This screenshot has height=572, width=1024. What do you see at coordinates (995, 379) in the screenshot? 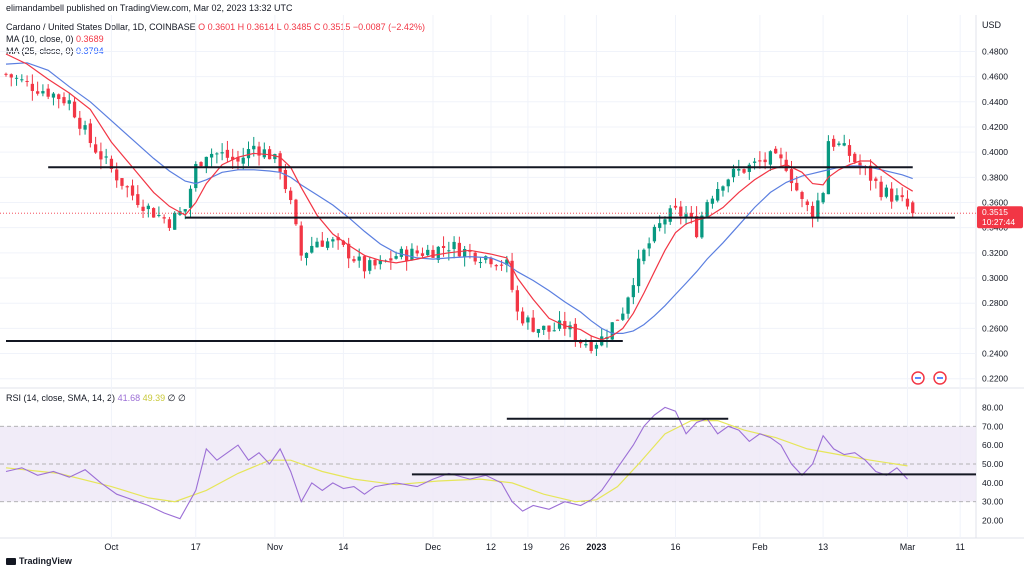
I see `y-tick-label: 0.2200` at bounding box center [995, 379].